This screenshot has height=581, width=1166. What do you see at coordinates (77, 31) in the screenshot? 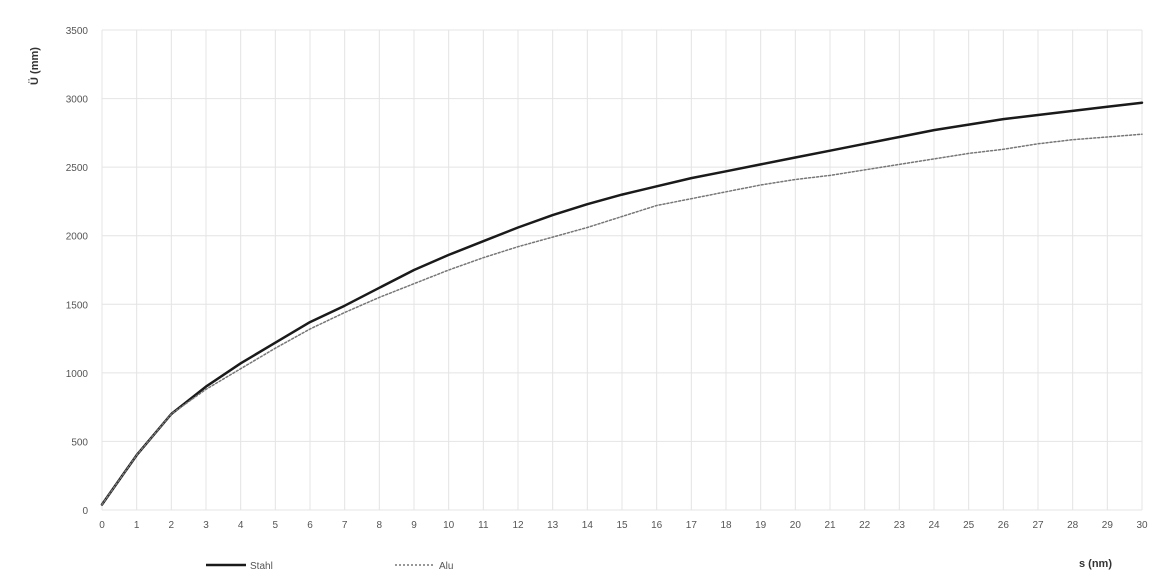
I see `y-tick-label: 3500` at bounding box center [77, 31].